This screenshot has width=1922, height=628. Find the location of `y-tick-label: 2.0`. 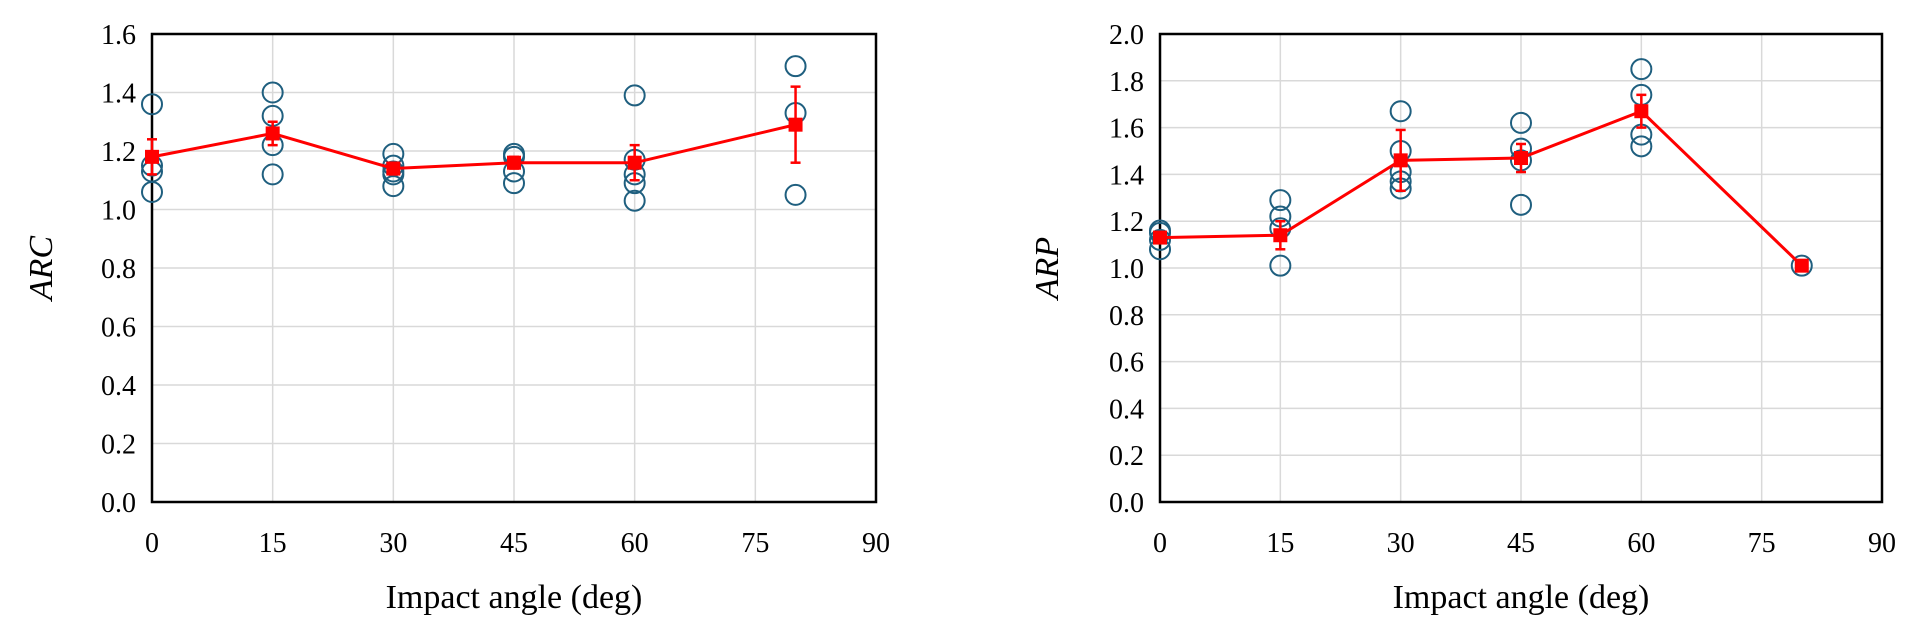

y-tick-label: 2.0 is located at coordinates (1126, 35).